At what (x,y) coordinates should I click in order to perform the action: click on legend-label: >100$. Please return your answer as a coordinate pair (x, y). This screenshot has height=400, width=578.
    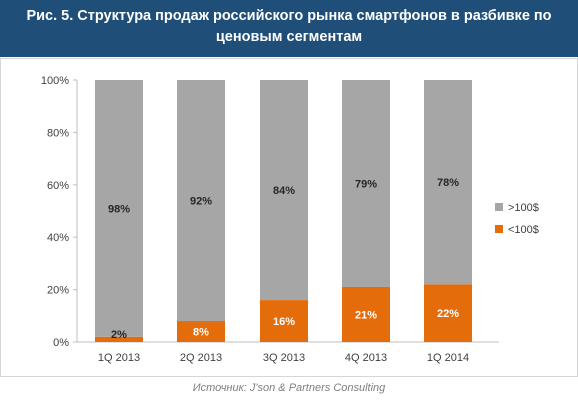
    Looking at the image, I should click on (523, 208).